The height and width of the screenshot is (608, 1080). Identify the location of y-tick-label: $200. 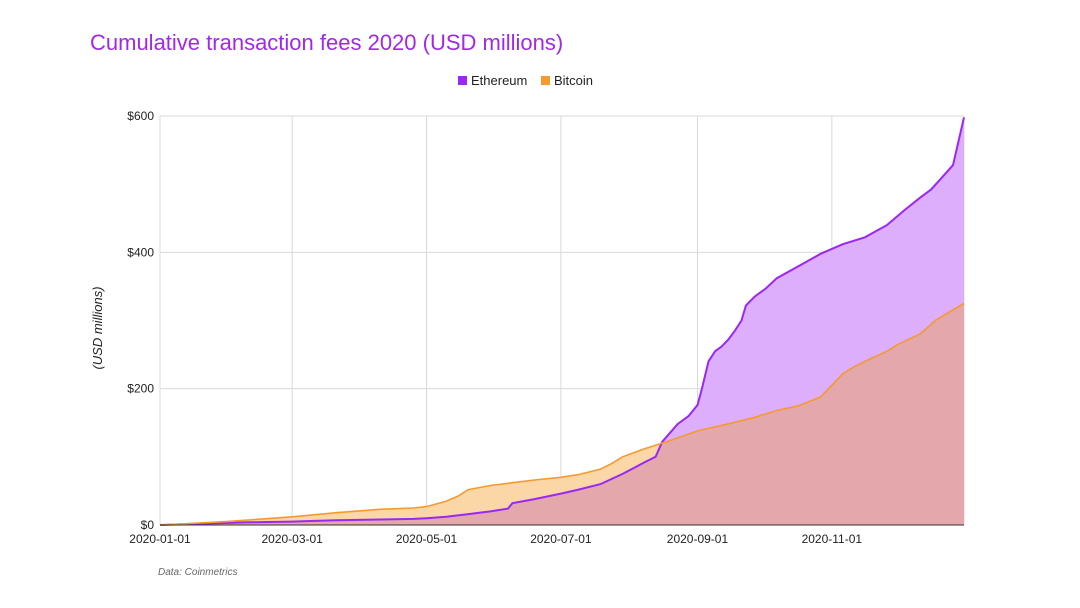
(140, 389).